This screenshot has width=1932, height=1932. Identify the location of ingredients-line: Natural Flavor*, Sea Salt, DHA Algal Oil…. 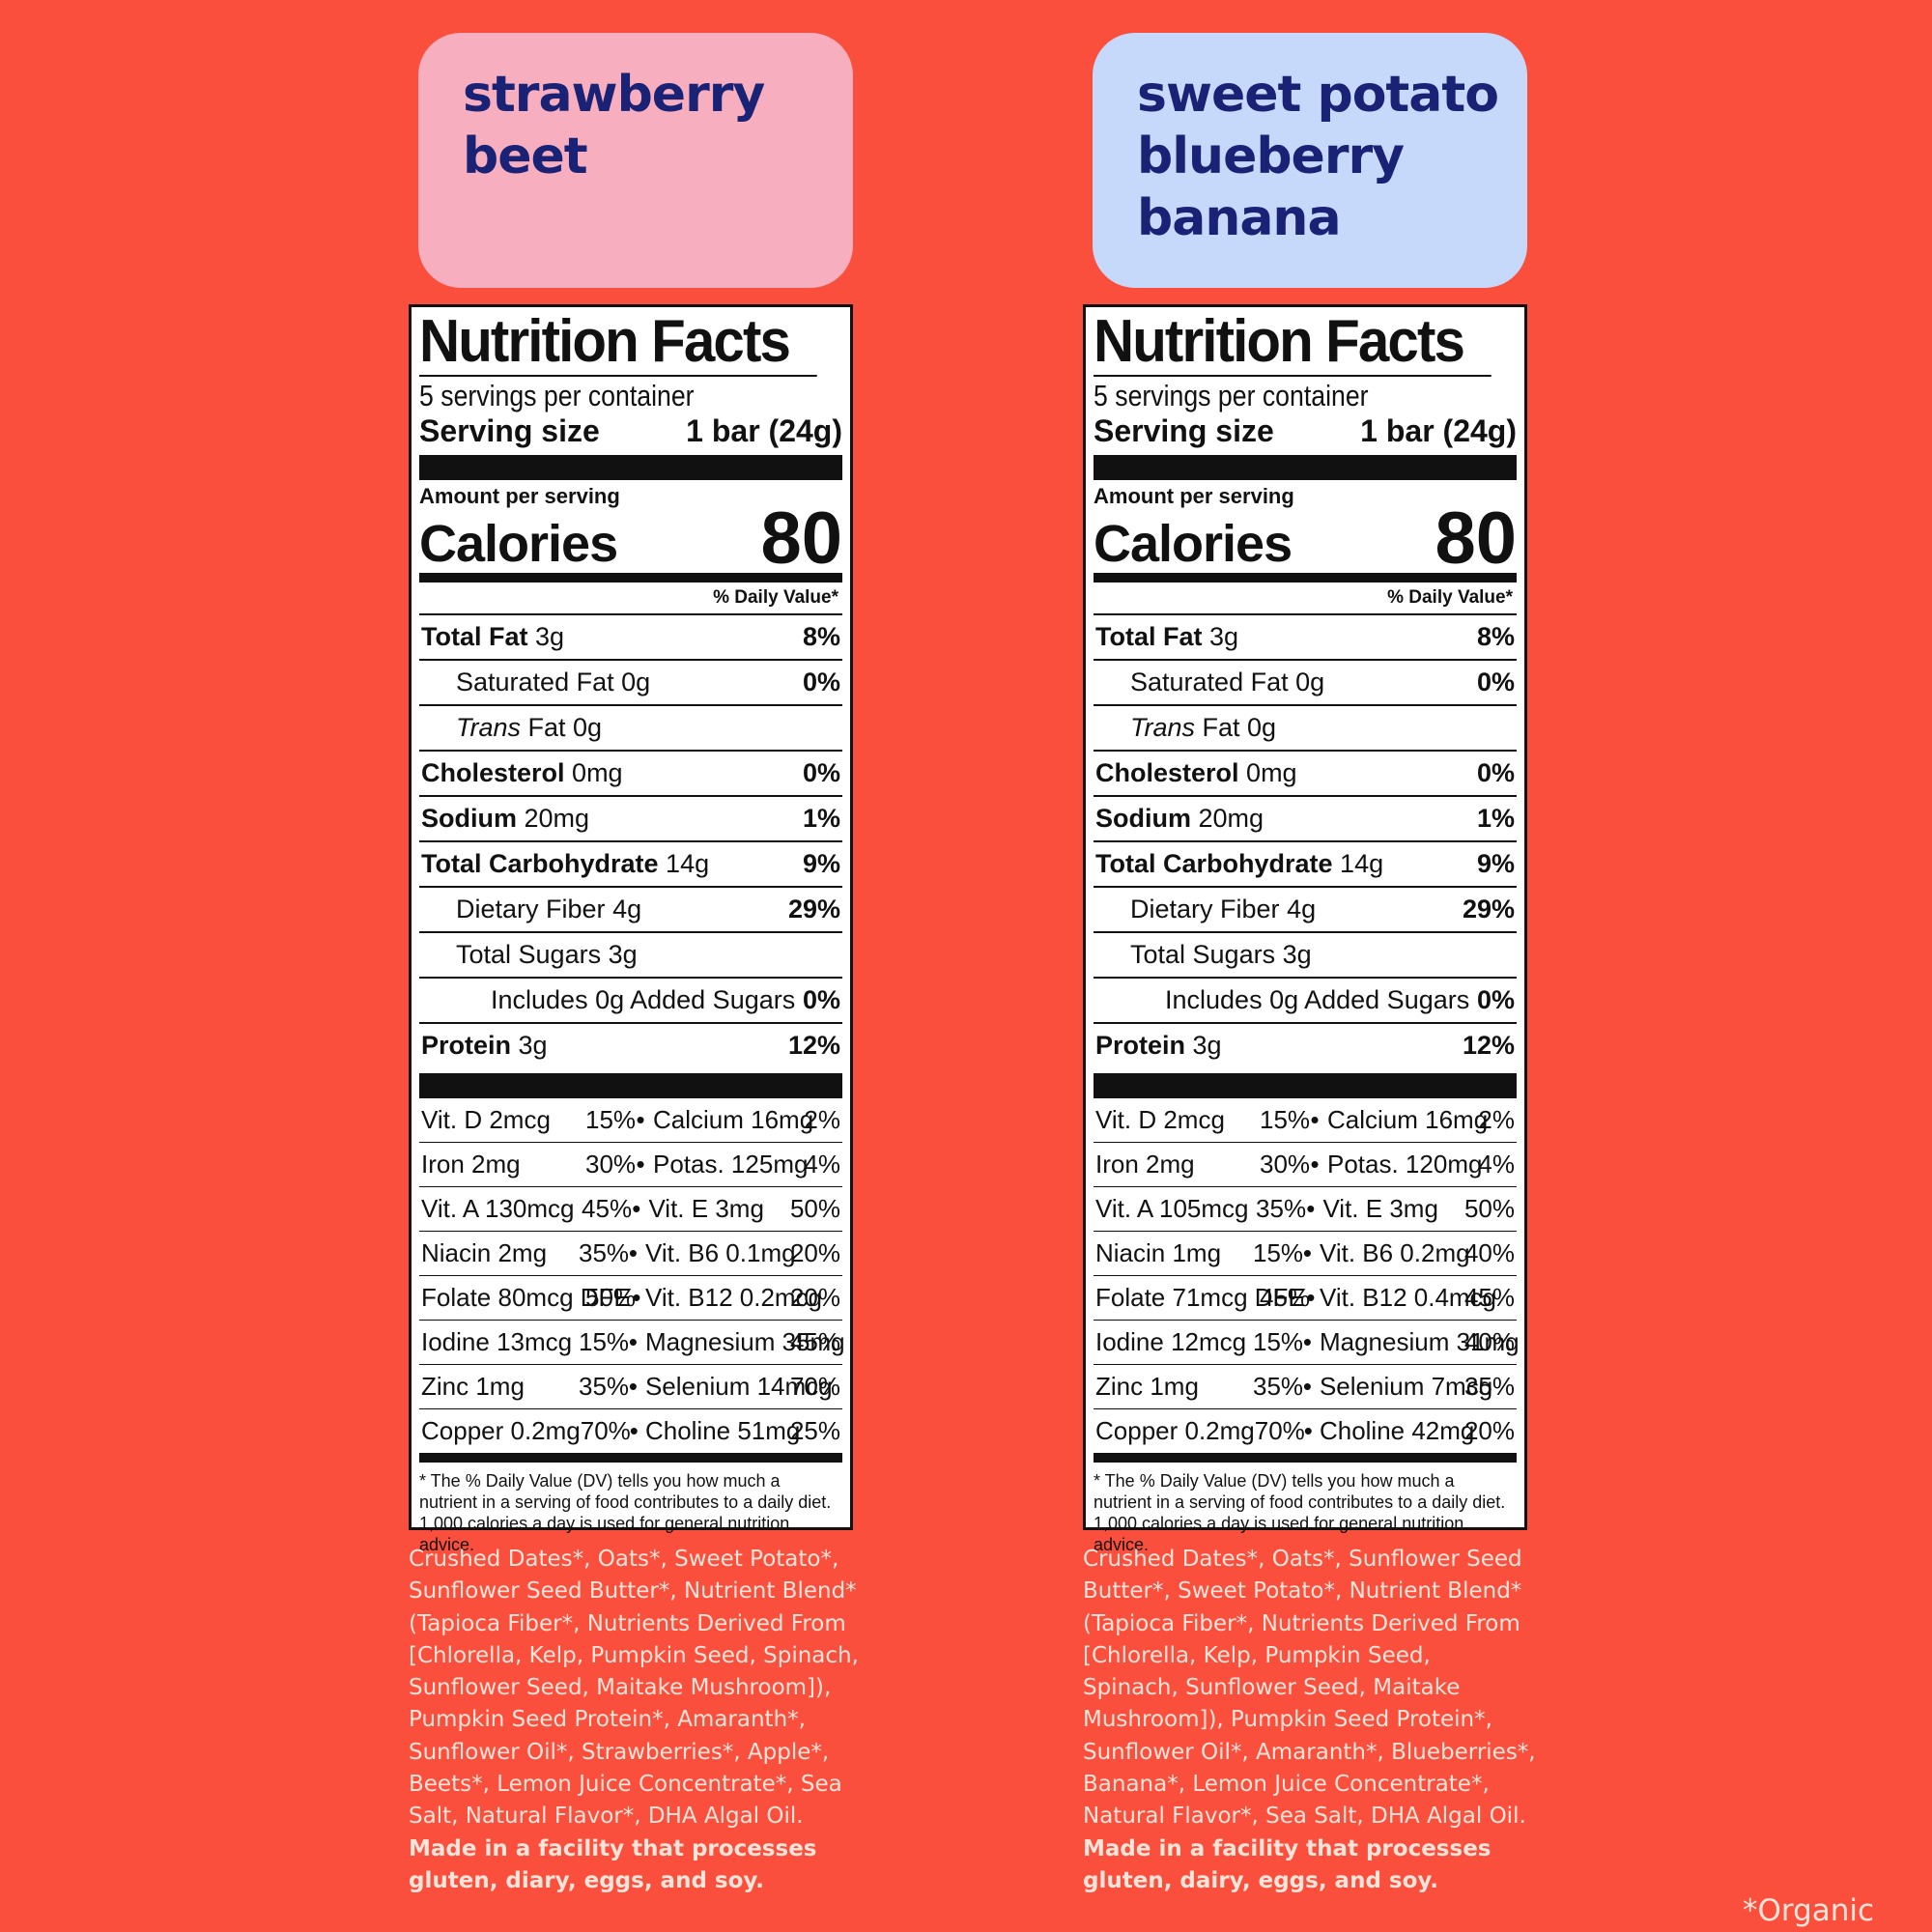
(1304, 1817).